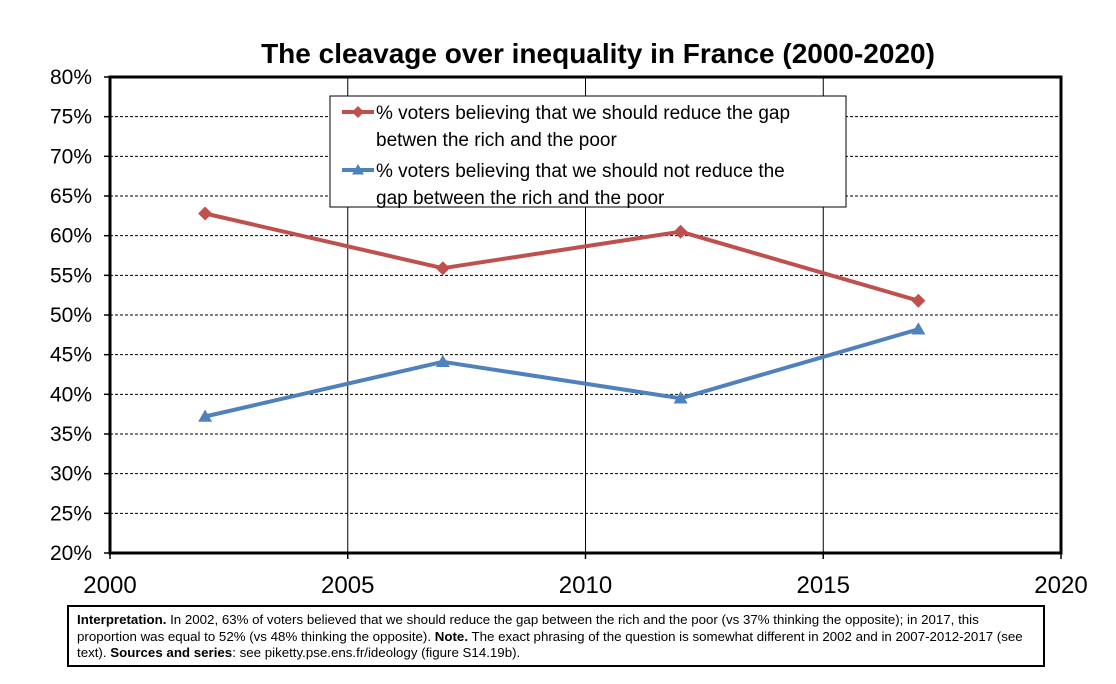  Describe the element at coordinates (71, 315) in the screenshot. I see `y-tick-label: 50%` at that location.